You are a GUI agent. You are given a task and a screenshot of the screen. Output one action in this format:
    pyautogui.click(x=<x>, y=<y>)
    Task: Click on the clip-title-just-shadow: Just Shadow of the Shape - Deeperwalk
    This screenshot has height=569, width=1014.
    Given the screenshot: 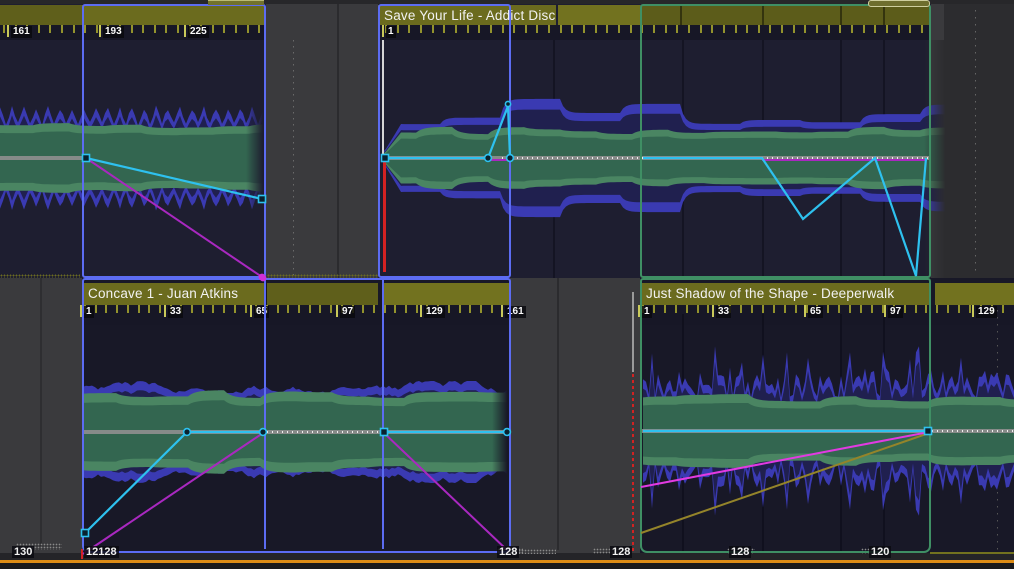 What is the action you would take?
    pyautogui.click(x=770, y=293)
    